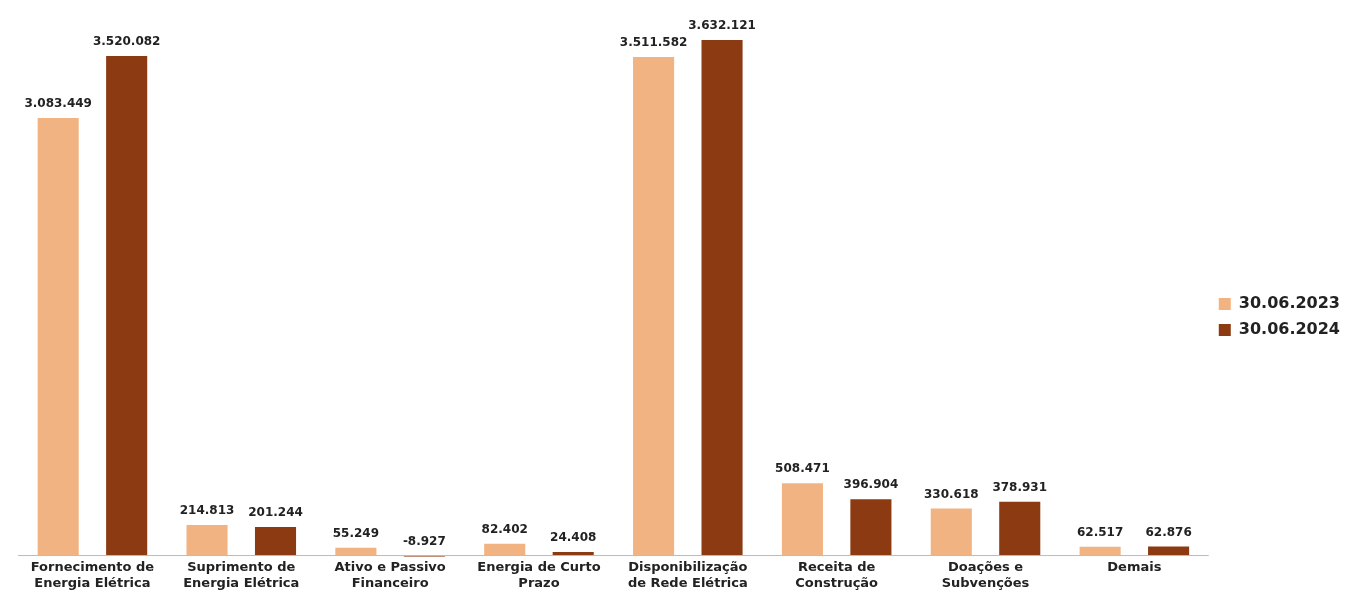  I want to click on x-tick-label: Disponibilização de Rede Elétrica, so click(687, 574).